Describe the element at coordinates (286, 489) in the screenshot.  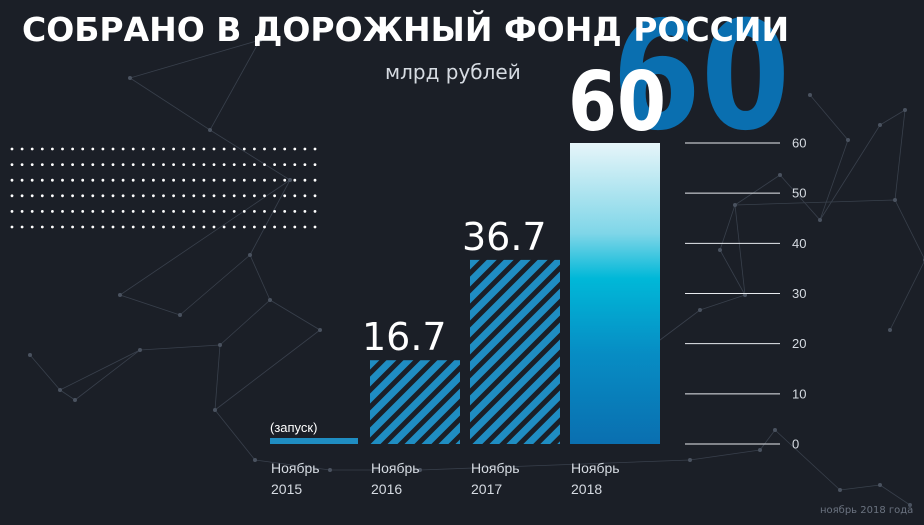
I see `x-category-label: 2015` at that location.